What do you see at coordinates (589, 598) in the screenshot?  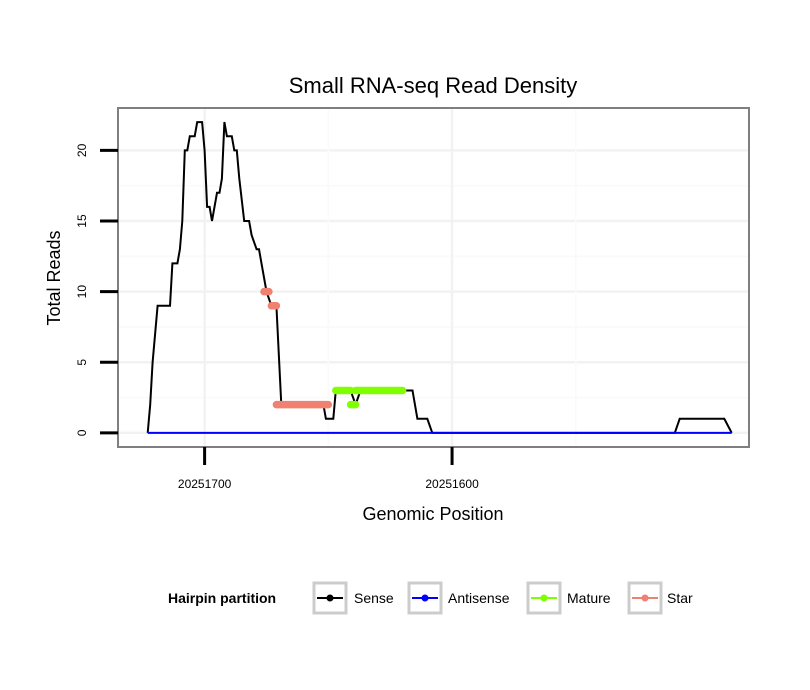 I see `legend-label-mature: Mature` at bounding box center [589, 598].